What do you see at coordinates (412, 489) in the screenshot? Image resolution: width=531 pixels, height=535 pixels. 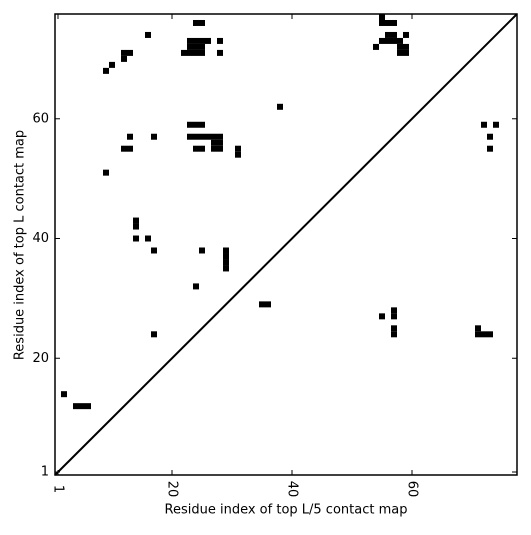 I see `x-tick-label: 60` at bounding box center [412, 489].